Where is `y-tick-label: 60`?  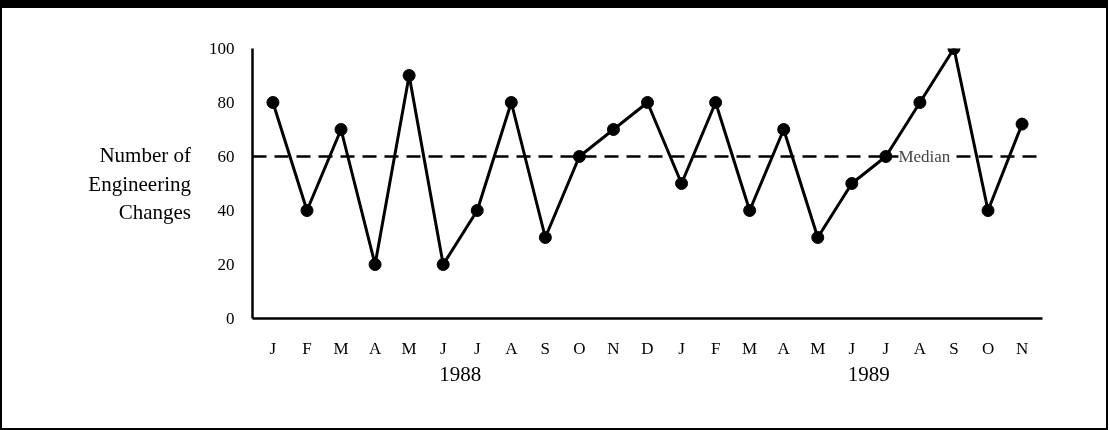
y-tick-label: 60 is located at coordinates (226, 156).